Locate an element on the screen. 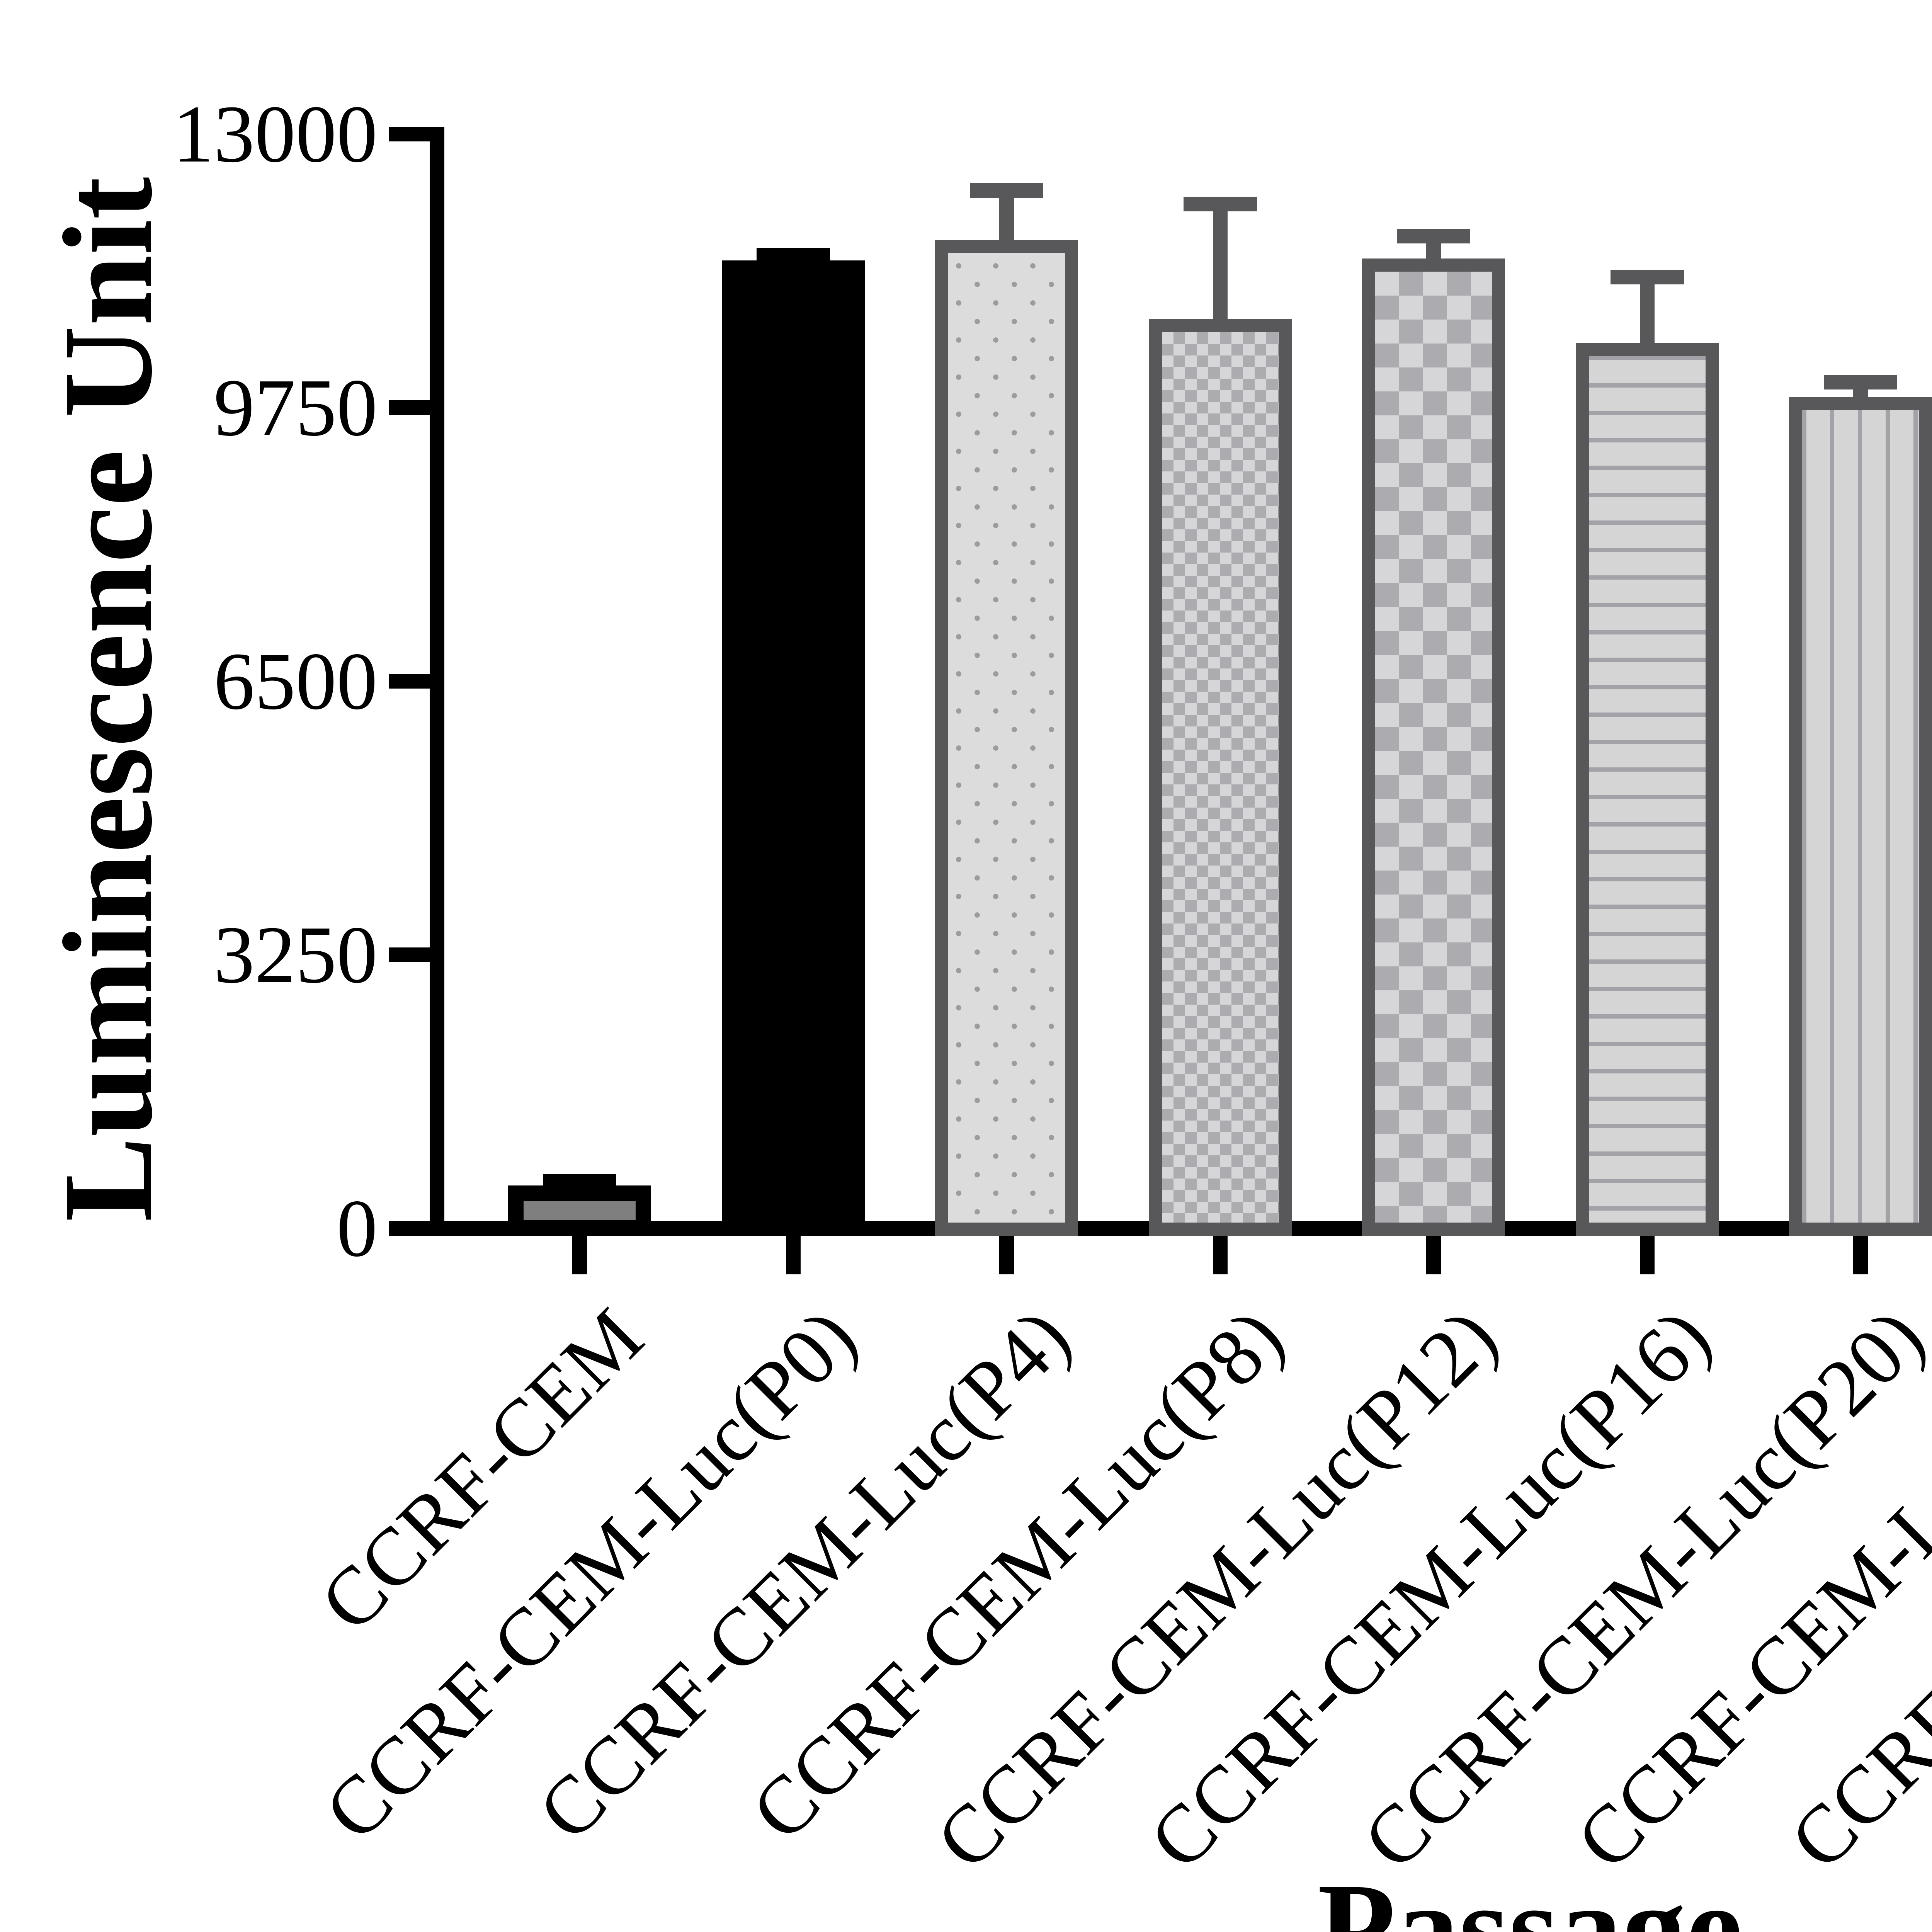 This screenshot has width=1932, height=1932. bar-CCRF-CEM-Luc(P8) is located at coordinates (1220, 777).